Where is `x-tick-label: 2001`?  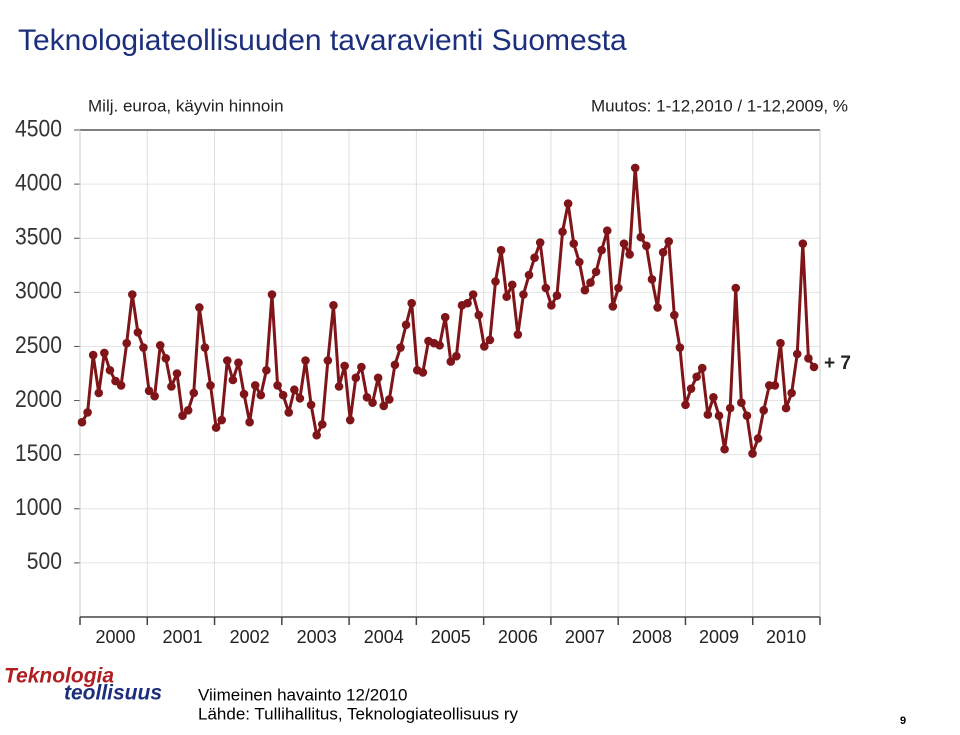 x-tick-label: 2001 is located at coordinates (183, 637).